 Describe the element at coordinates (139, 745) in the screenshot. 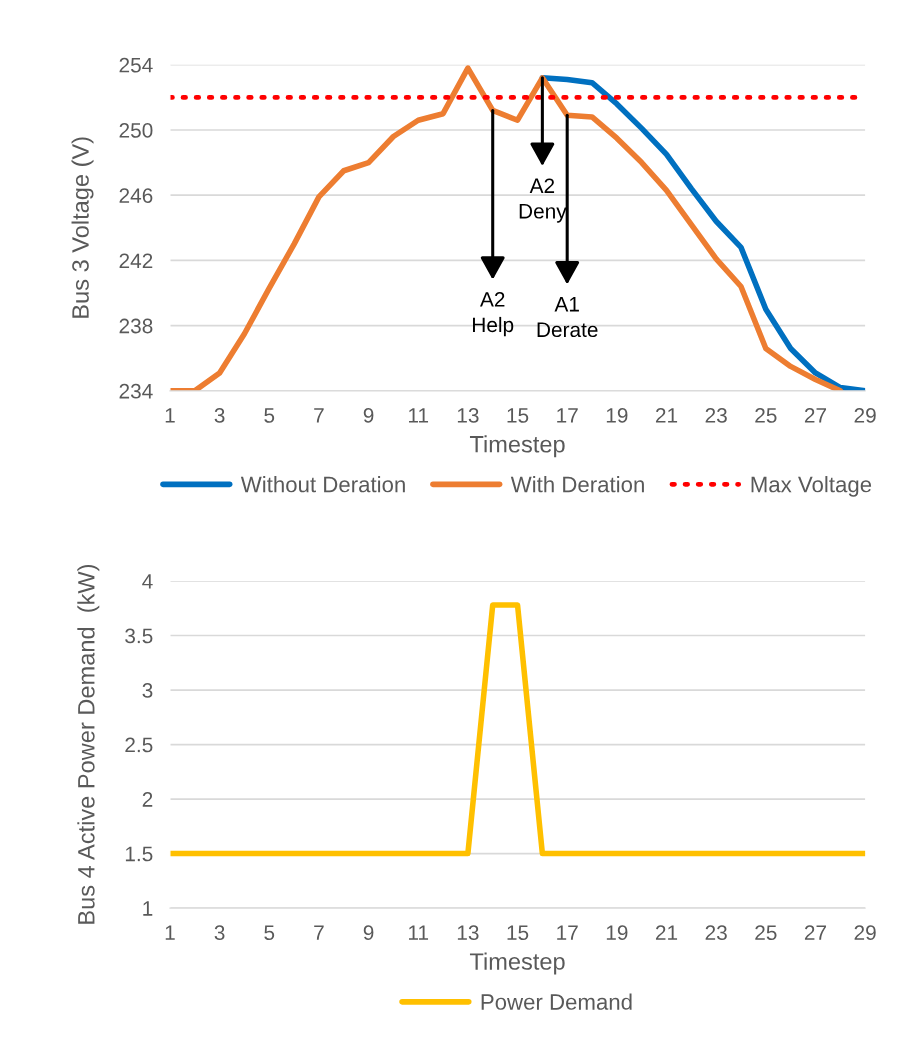

I see `y-tick-label: 2.5` at that location.